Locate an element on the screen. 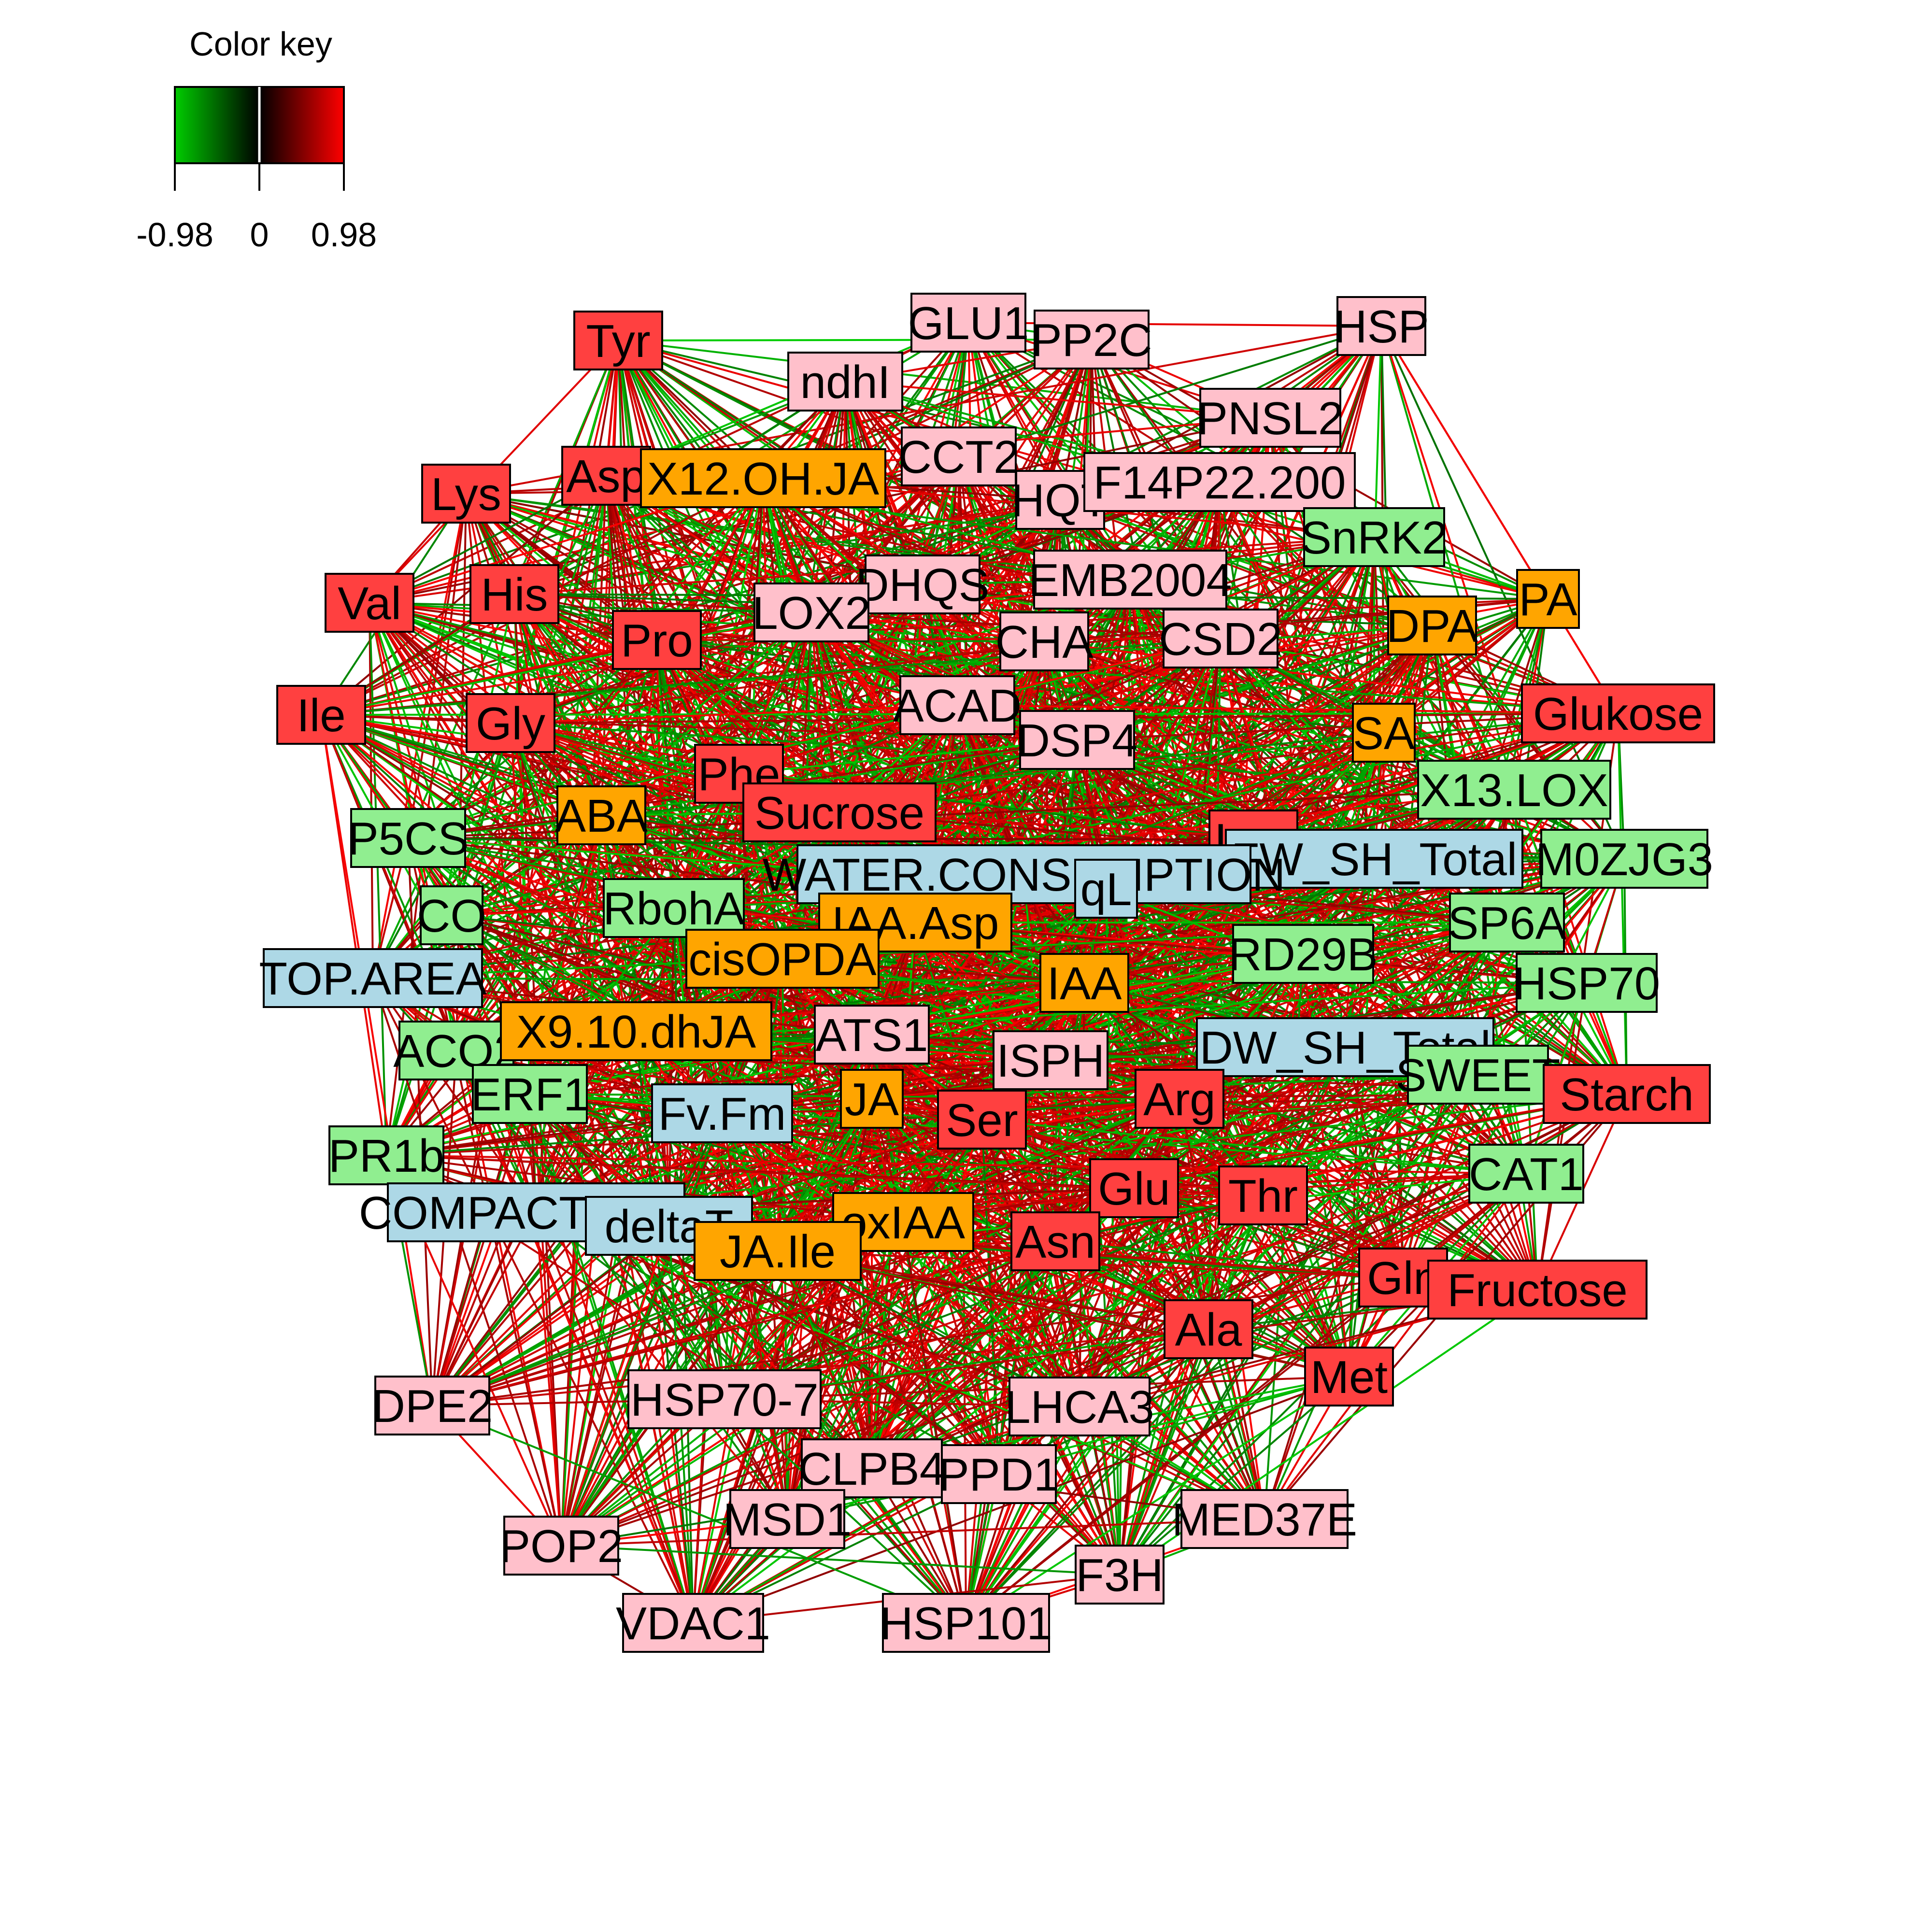  node-label: LOX2 is located at coordinates (811, 613).